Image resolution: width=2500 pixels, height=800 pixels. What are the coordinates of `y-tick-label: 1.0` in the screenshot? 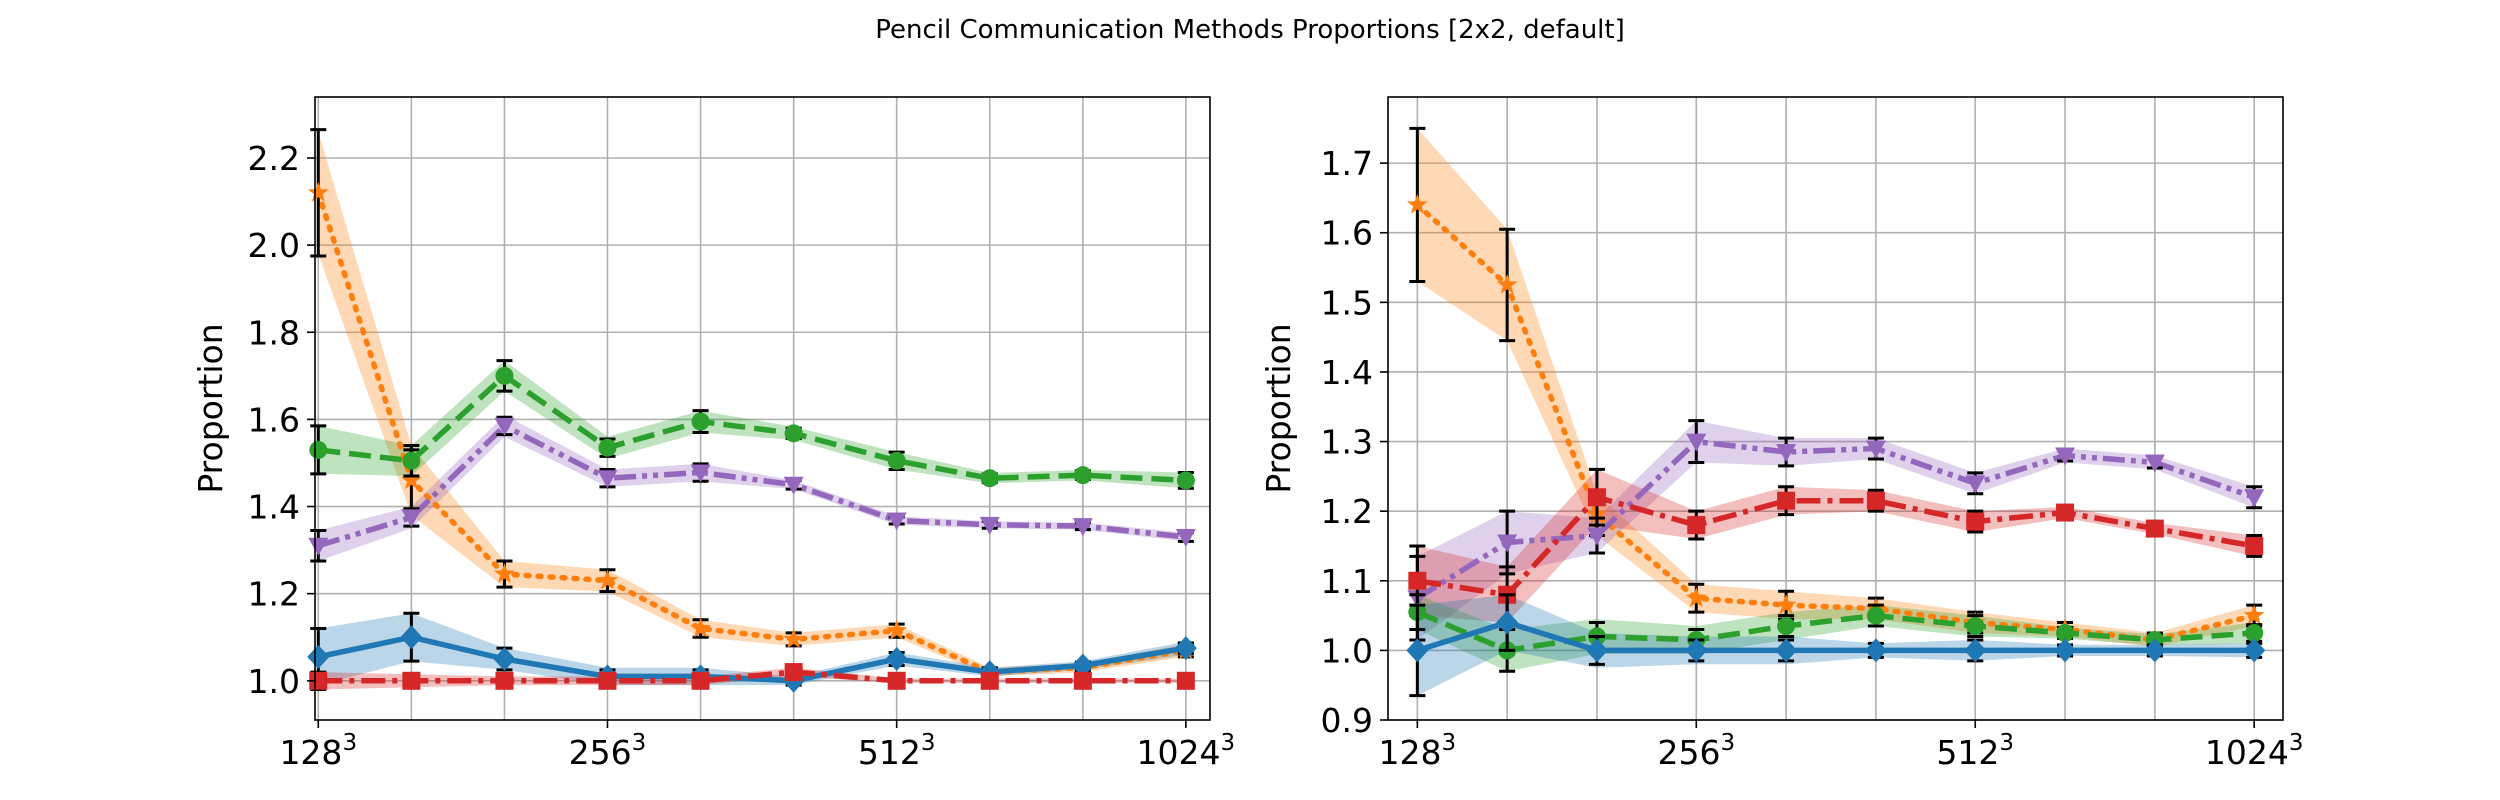 It's located at (274, 681).